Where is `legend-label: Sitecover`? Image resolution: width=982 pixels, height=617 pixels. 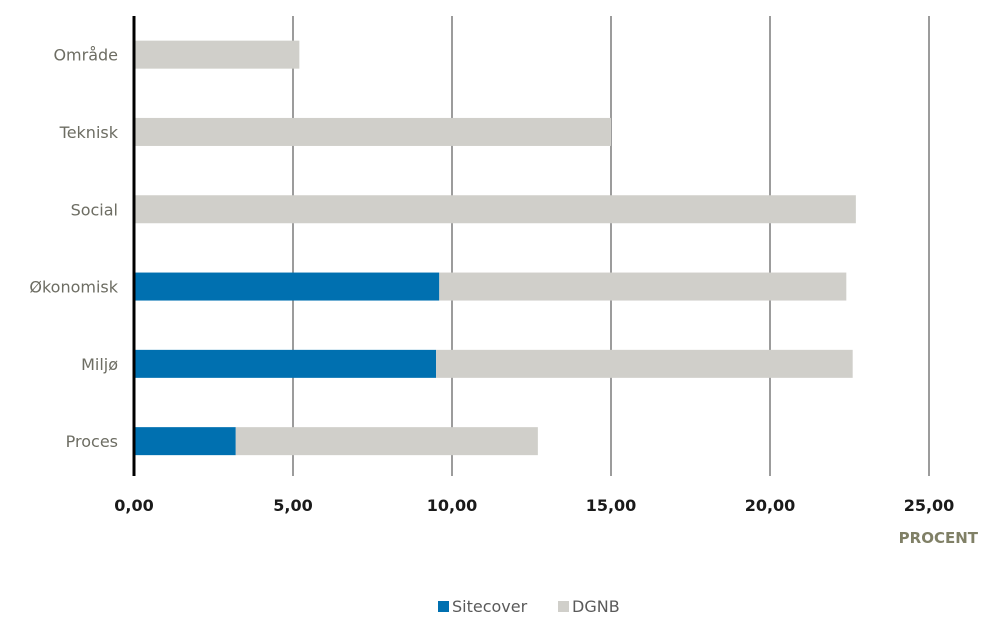
legend-label: Sitecover is located at coordinates (490, 606).